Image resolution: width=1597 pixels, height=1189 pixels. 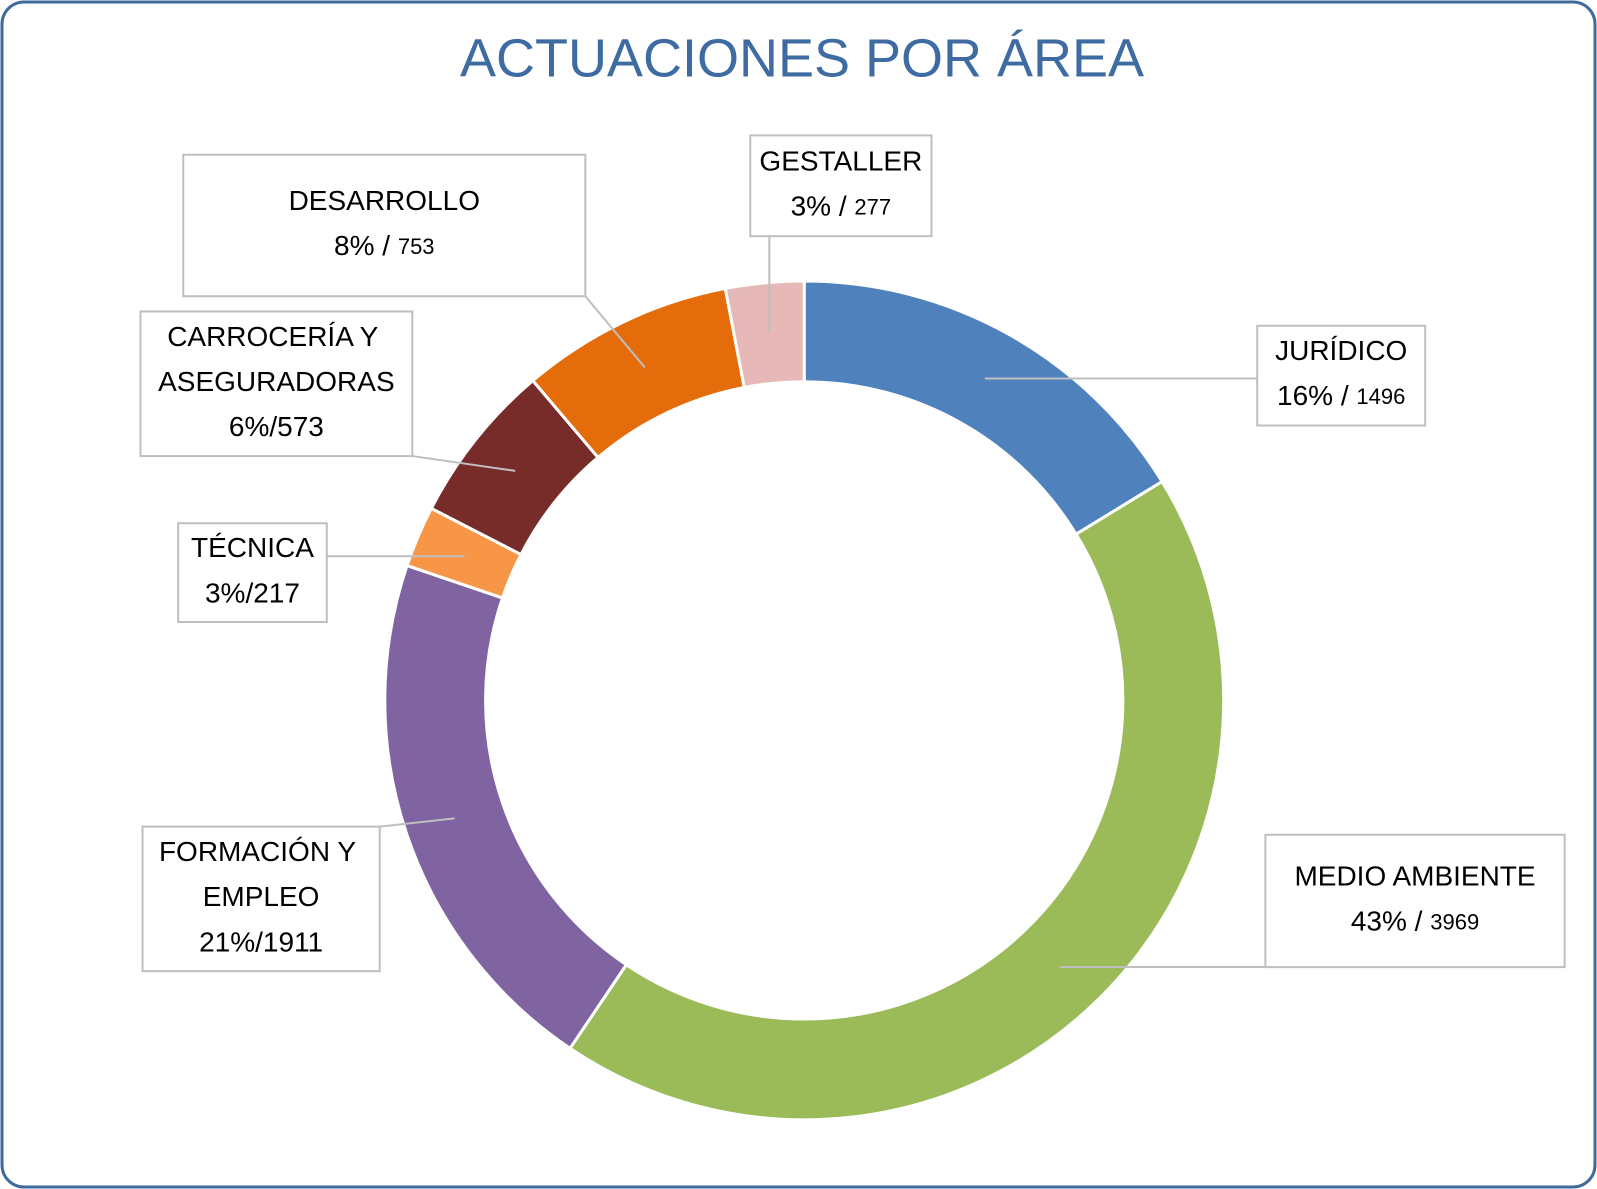 I want to click on value-label: 43% / 3969, so click(x=1415, y=921).